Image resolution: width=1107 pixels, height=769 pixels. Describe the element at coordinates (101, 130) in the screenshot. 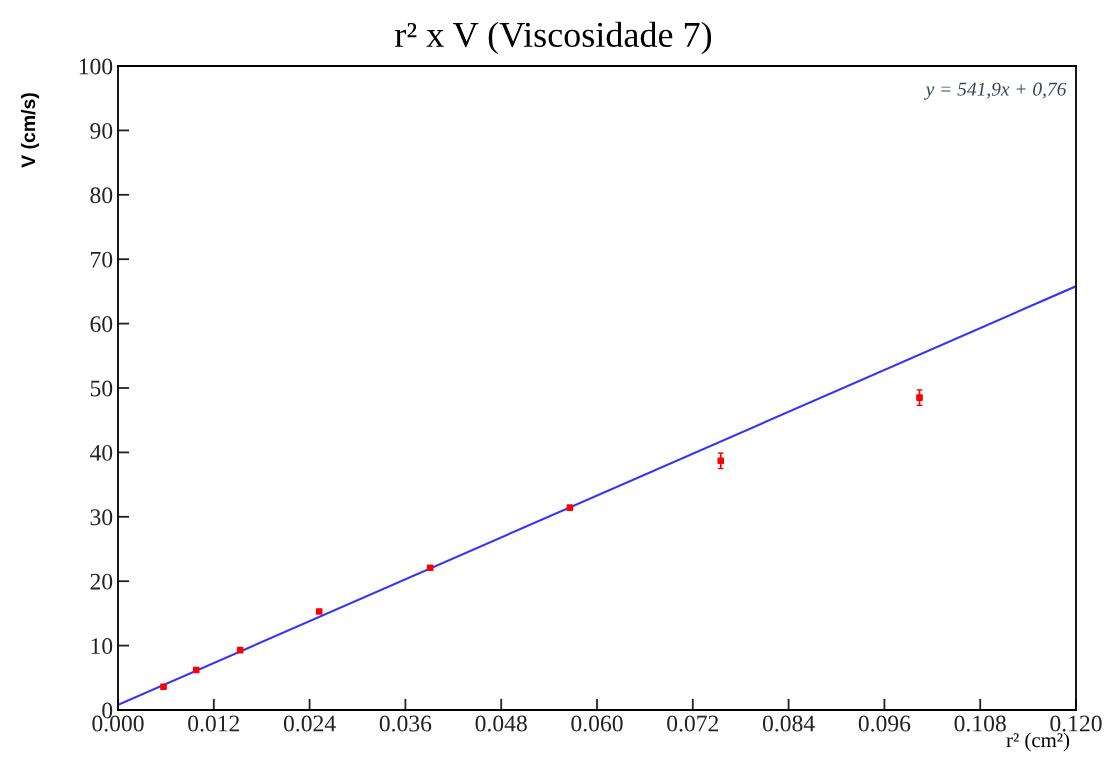

I see `y-tick-label: 90` at that location.